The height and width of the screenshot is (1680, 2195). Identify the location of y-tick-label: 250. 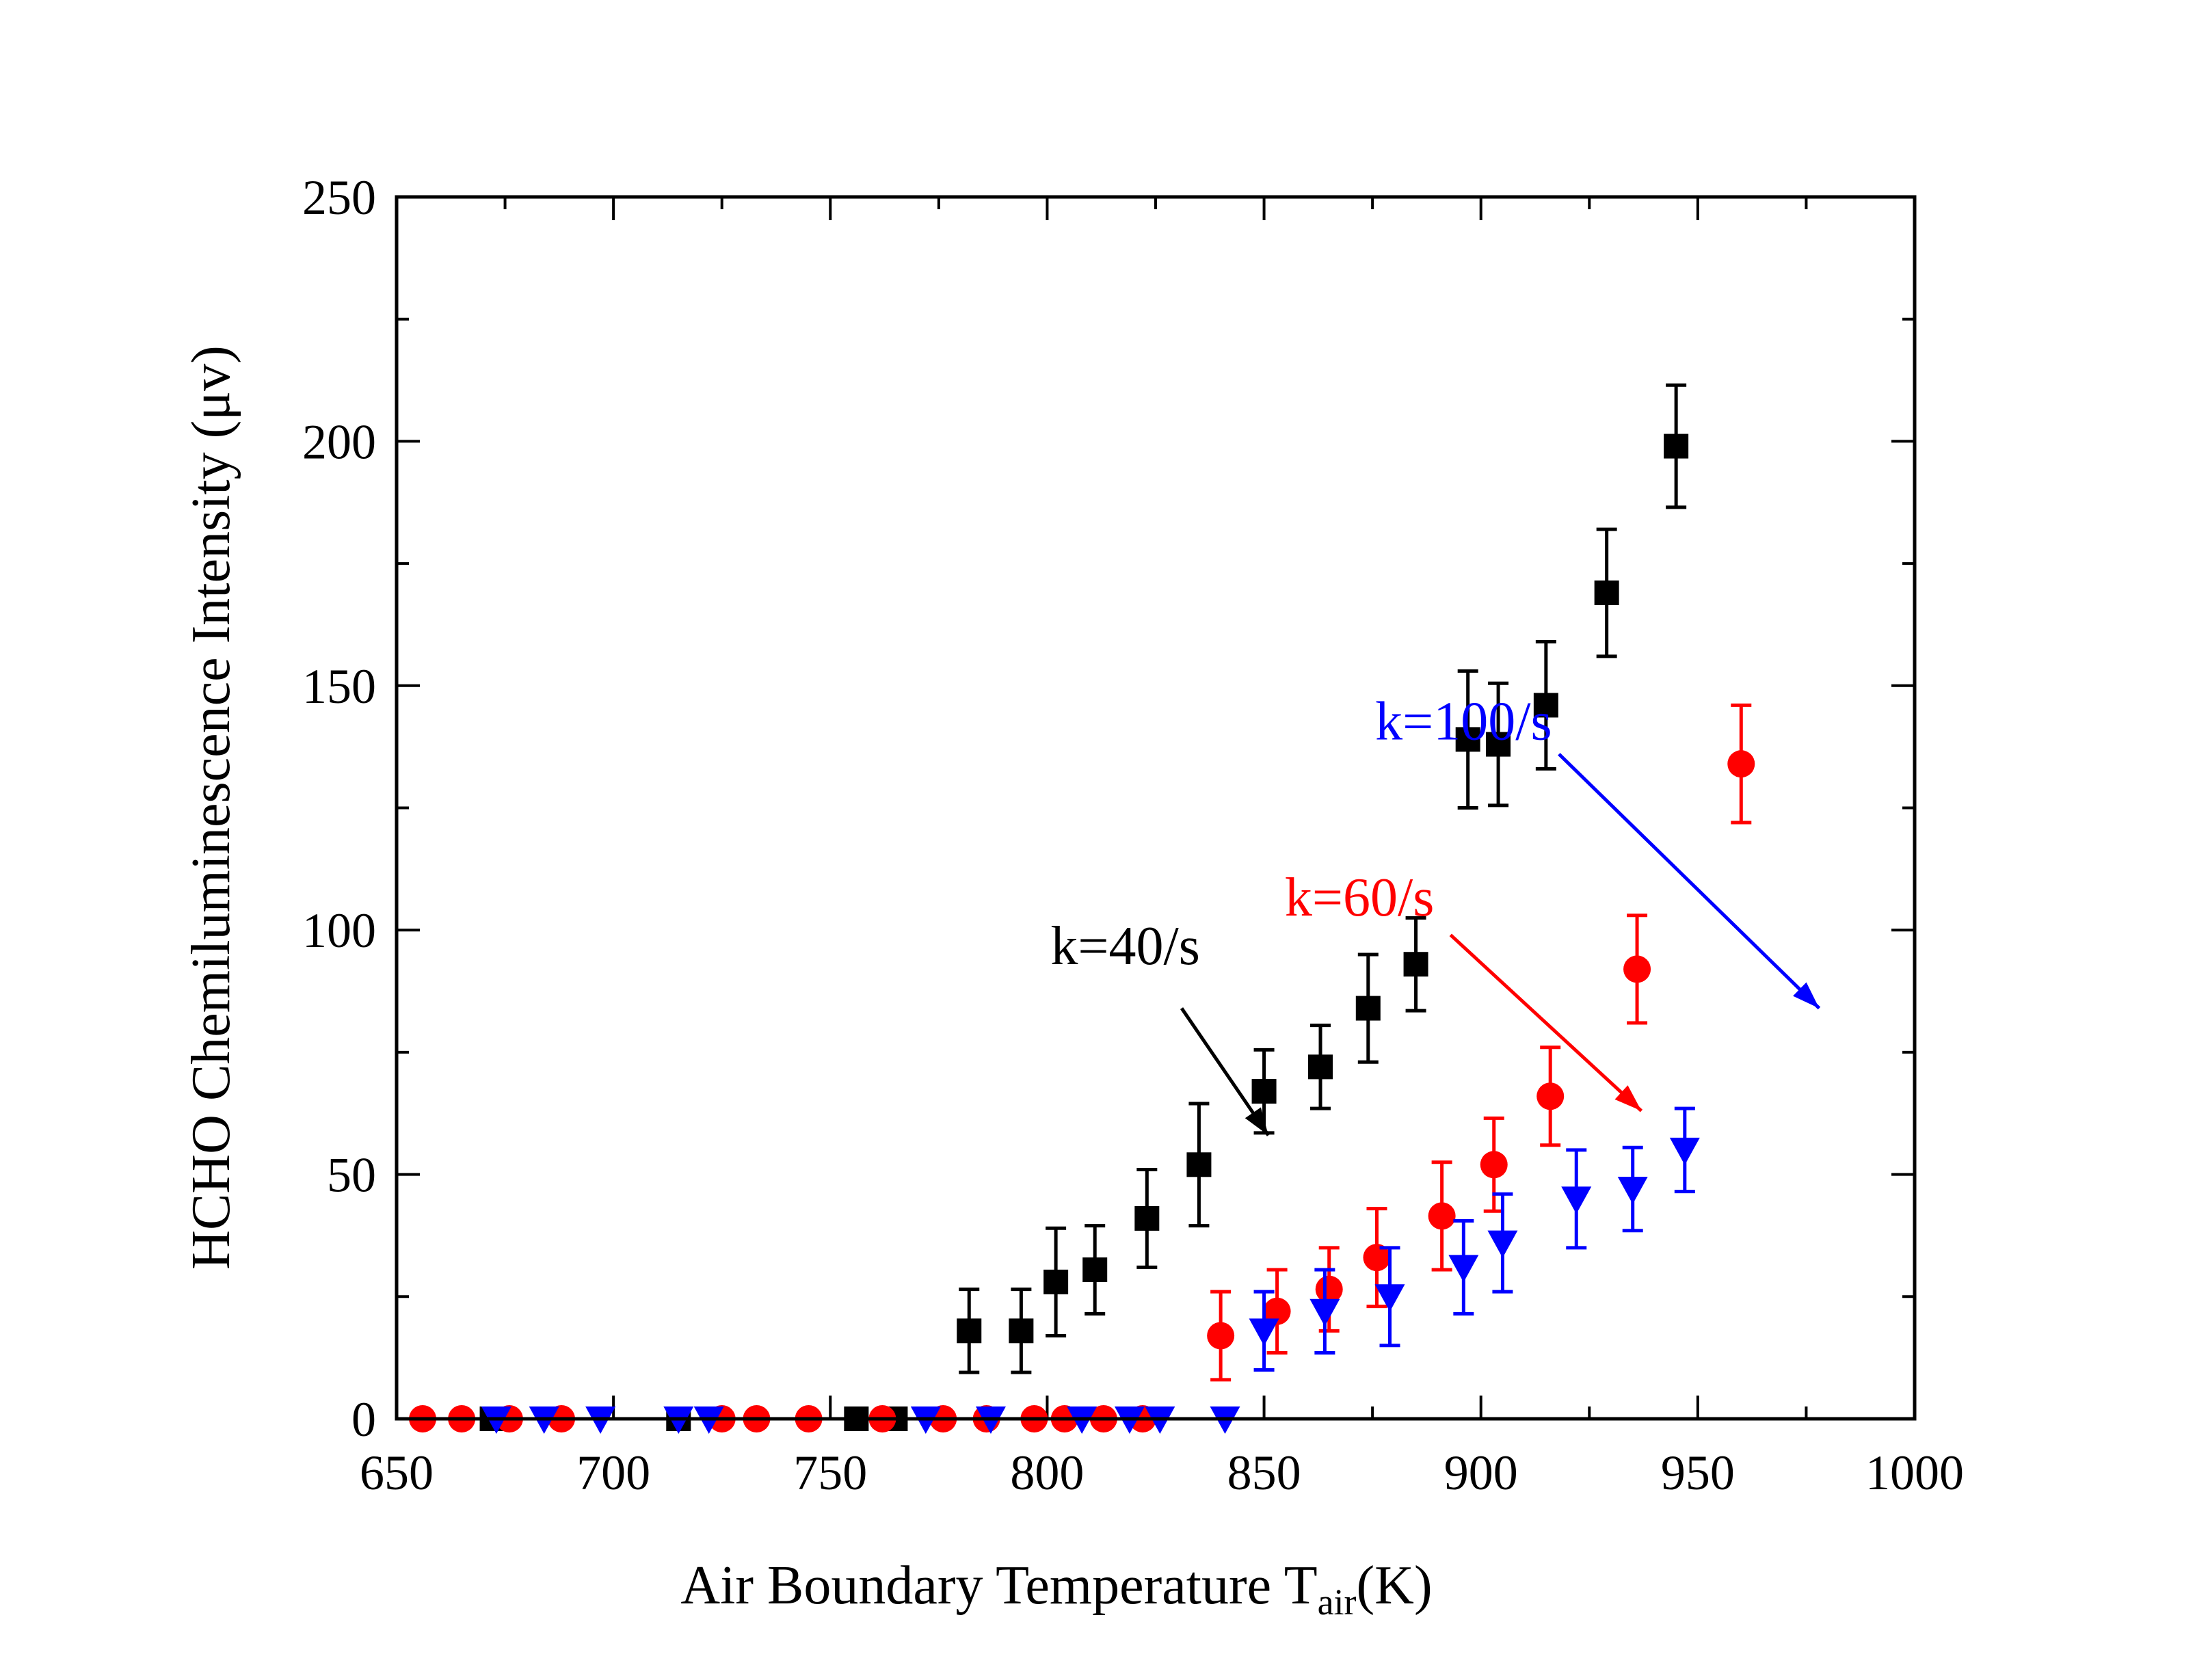
(339, 197).